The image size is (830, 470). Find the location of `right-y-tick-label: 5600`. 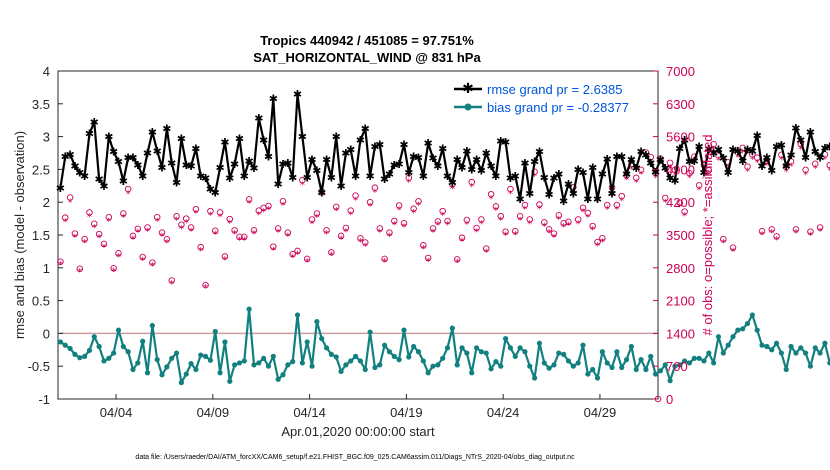

right-y-tick-label: 5600 is located at coordinates (680, 137).